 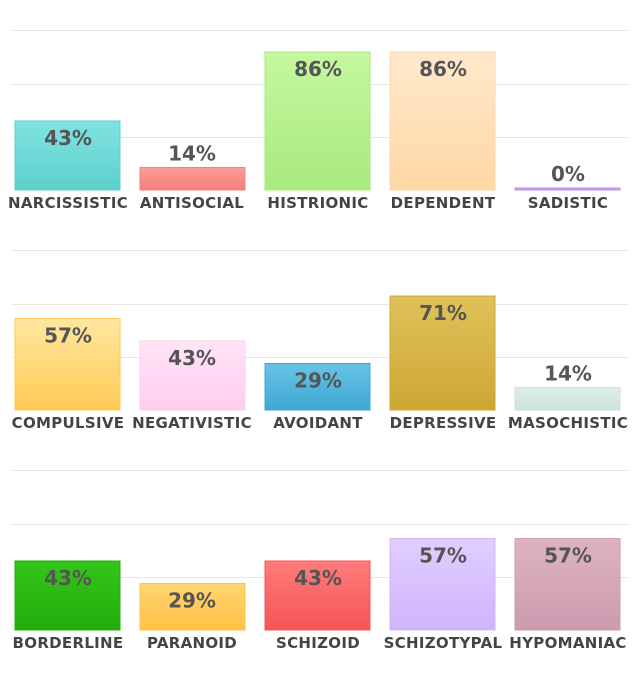 What do you see at coordinates (567, 399) in the screenshot?
I see `bar-masochistic` at bounding box center [567, 399].